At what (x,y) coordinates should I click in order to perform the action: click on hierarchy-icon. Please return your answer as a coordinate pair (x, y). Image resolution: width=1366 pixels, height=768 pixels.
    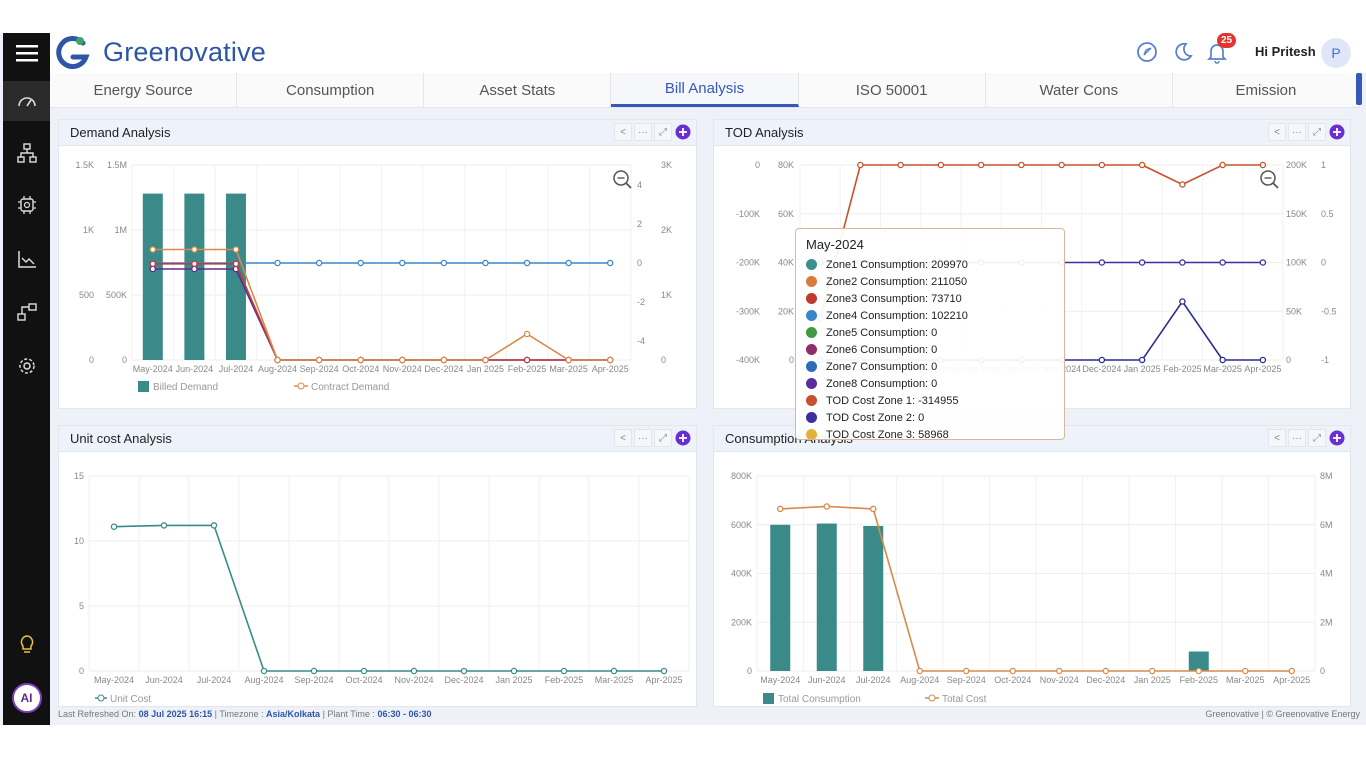
    Looking at the image, I should click on (26, 153).